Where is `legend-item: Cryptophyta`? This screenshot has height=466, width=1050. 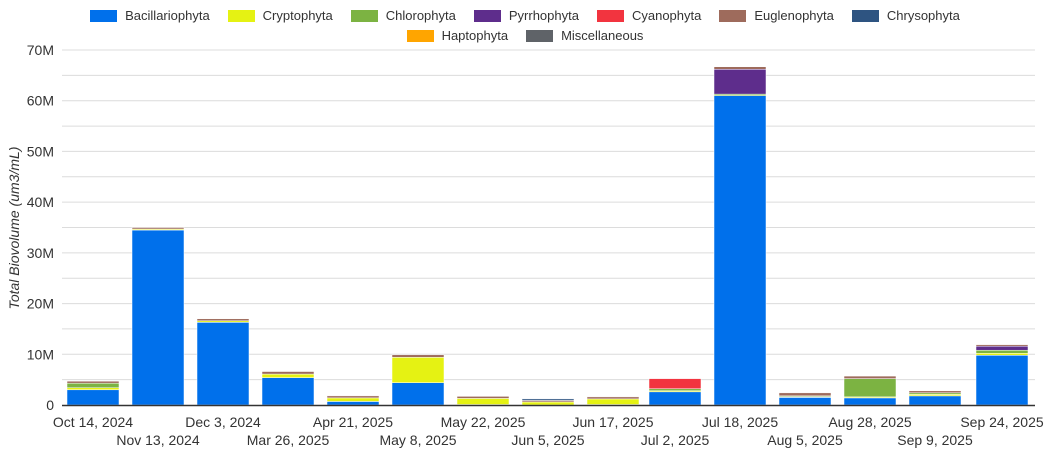
legend-item: Cryptophyta is located at coordinates (280, 16).